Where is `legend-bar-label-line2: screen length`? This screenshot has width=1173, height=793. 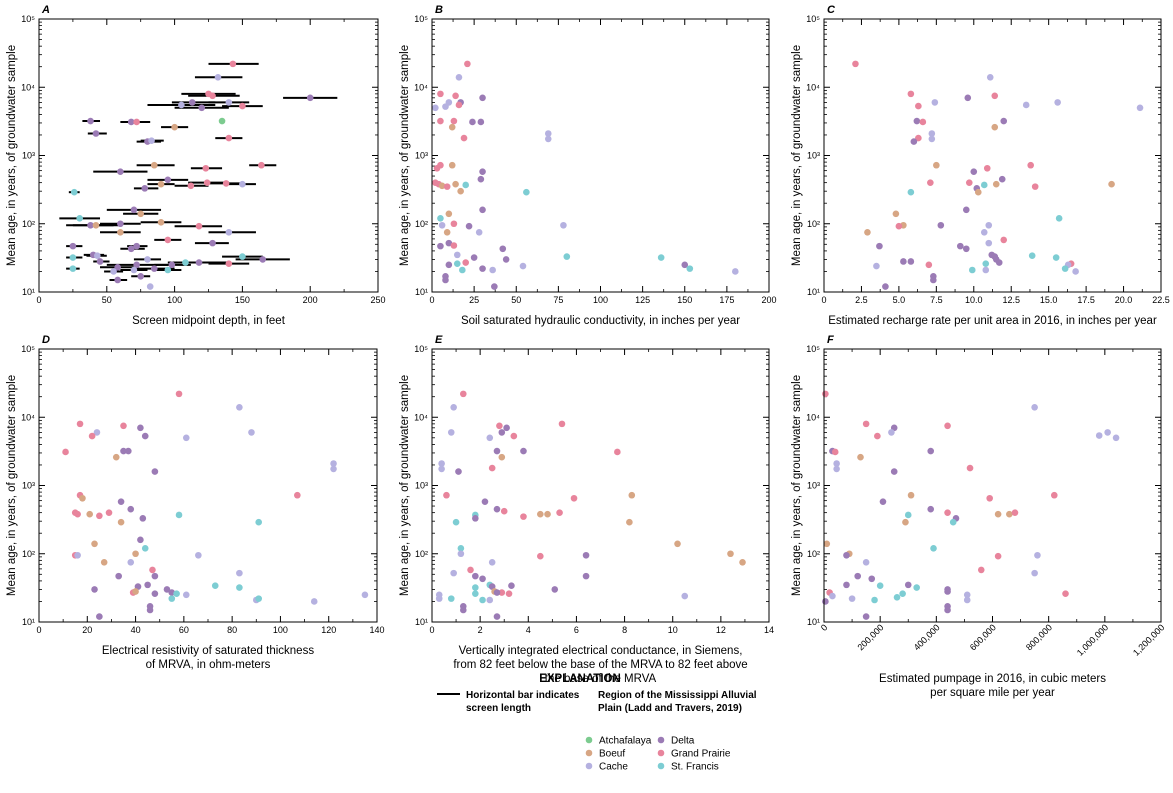 legend-bar-label-line2: screen length is located at coordinates (498, 708).